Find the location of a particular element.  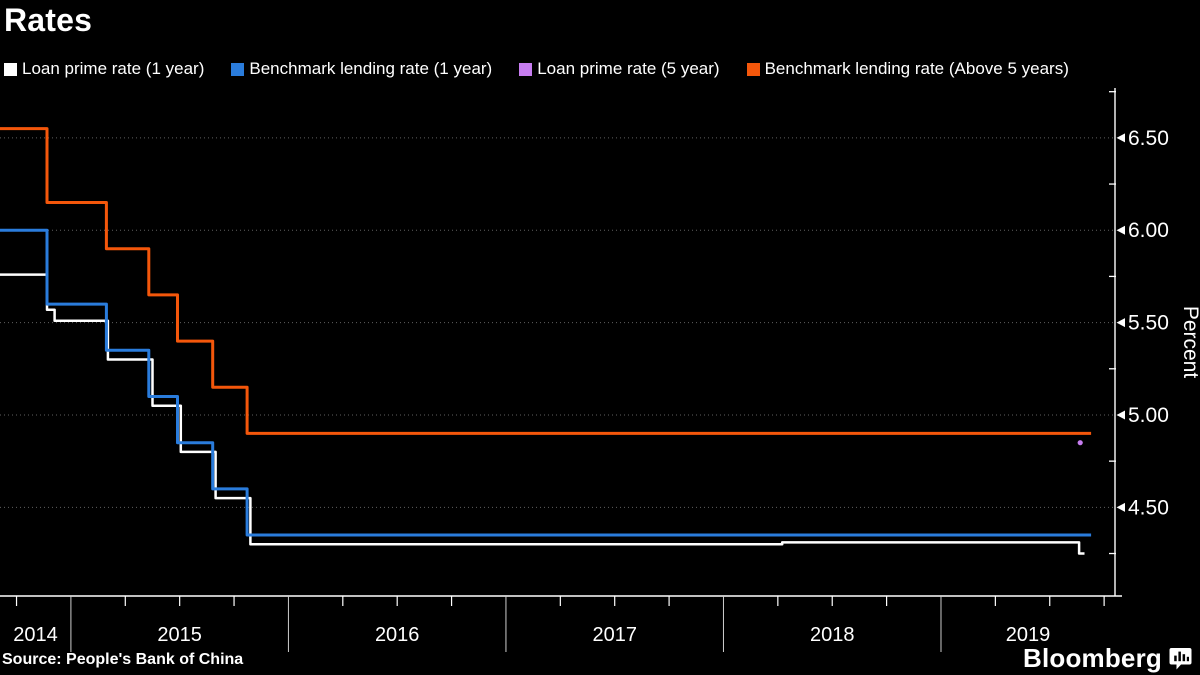

legend-label: Loan prime rate (5 year) is located at coordinates (628, 68).